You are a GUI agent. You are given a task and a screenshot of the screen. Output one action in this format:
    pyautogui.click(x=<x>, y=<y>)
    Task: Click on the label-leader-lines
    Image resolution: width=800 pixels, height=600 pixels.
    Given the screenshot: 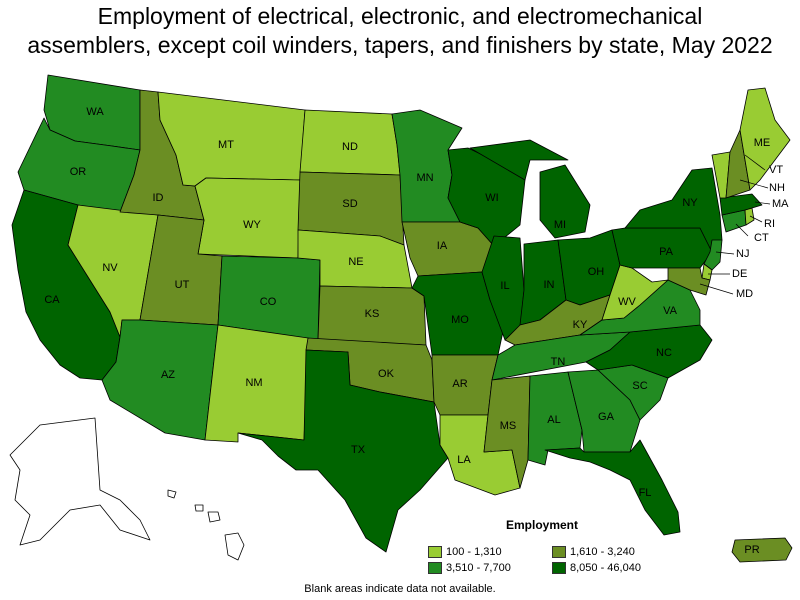 What is the action you would take?
    pyautogui.click(x=735, y=224)
    